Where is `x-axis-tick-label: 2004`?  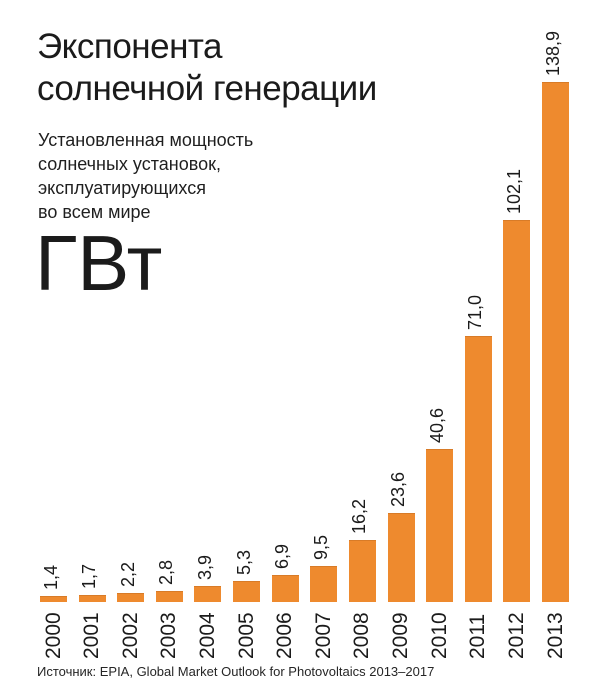 x-axis-tick-label: 2004 is located at coordinates (207, 635).